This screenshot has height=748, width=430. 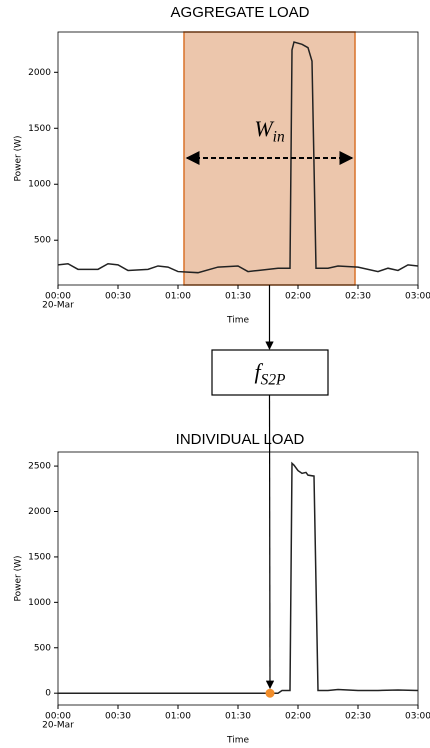 What do you see at coordinates (264, 128) in the screenshot?
I see `window-label-base: W` at bounding box center [264, 128].